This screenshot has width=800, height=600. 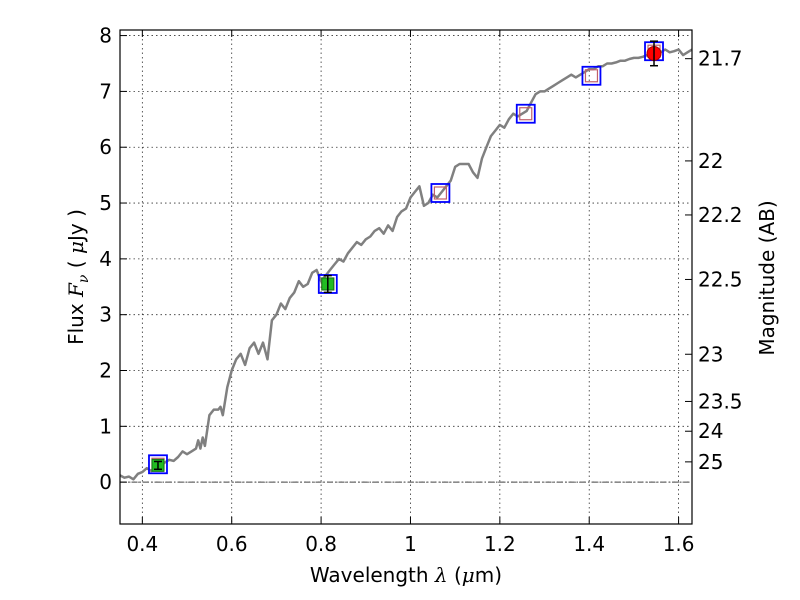 I want to click on magnitude-tick-label: 25, so click(x=710, y=462).